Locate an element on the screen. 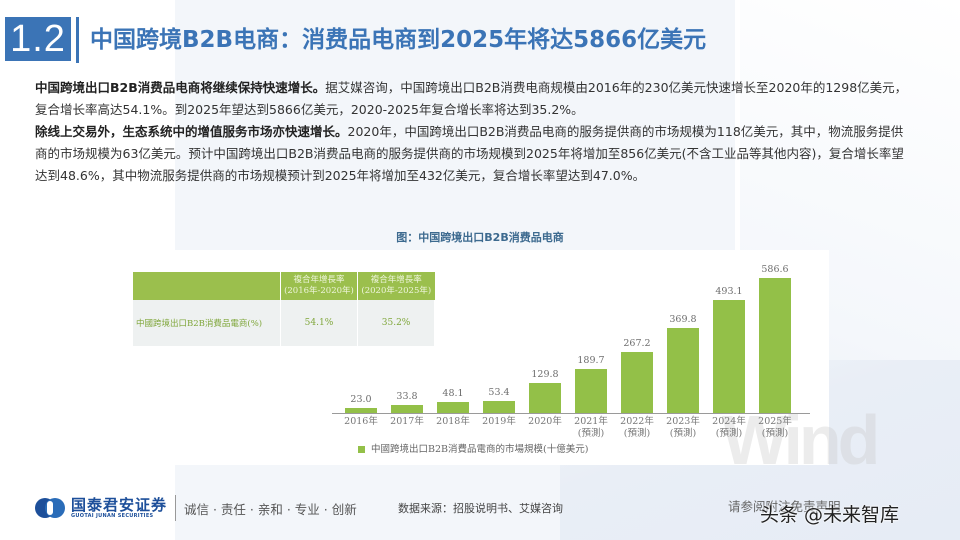 This screenshot has width=960, height=540. x-axis-label: 2024年 (預測) is located at coordinates (729, 427).